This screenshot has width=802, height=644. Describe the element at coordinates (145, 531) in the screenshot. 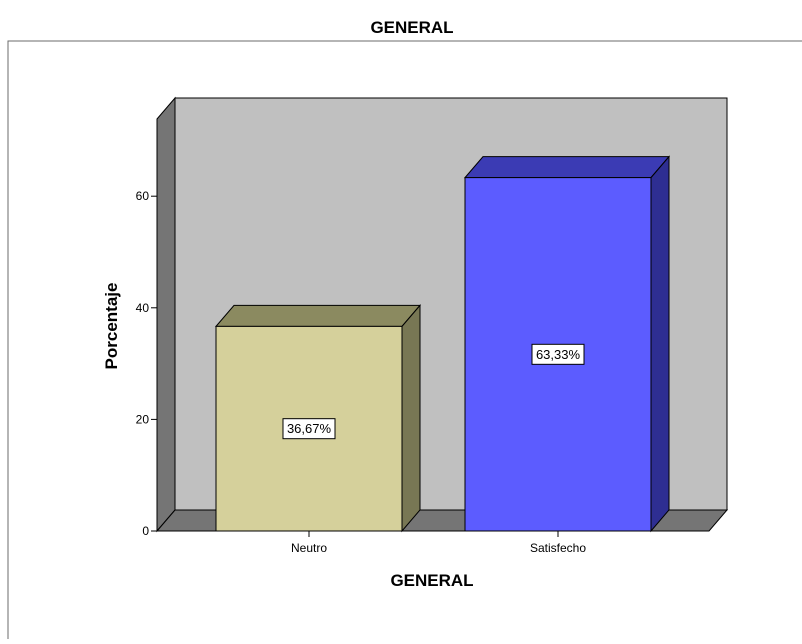

I see `y-tick-label: 0` at that location.